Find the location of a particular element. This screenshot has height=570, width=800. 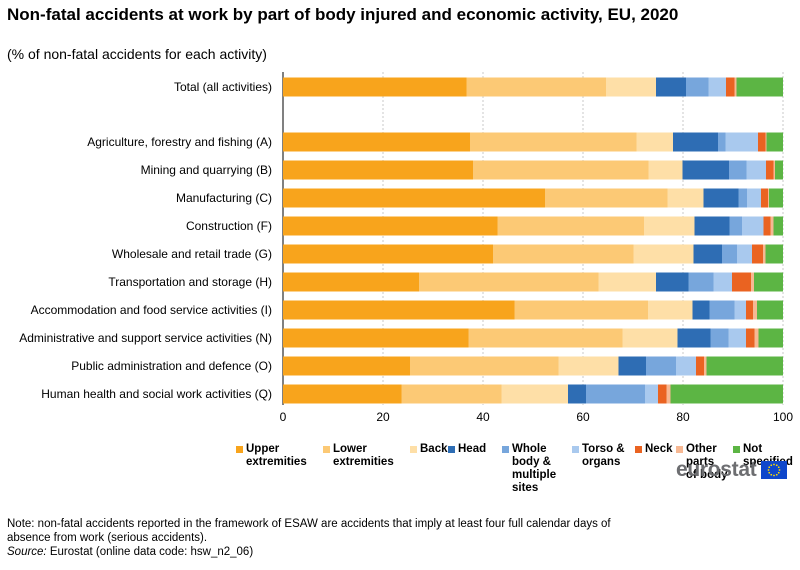

category-label: Transportation and storage (H) is located at coordinates (190, 282).